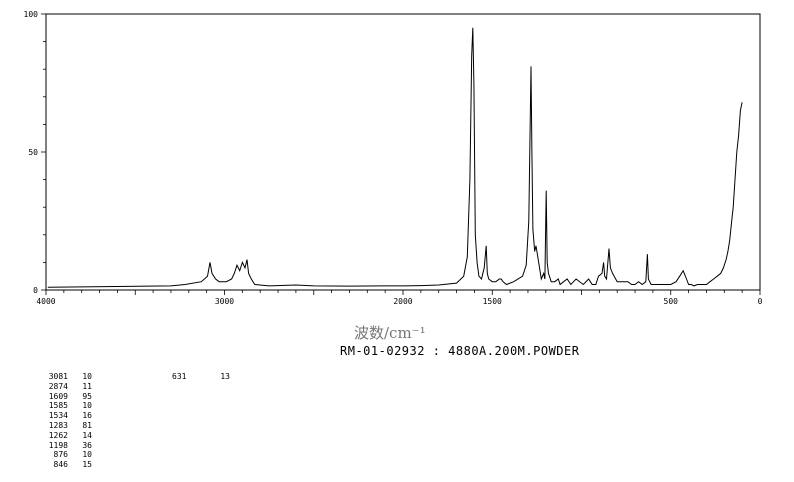 The height and width of the screenshot is (482, 794). What do you see at coordinates (60, 465) in the screenshot?
I see `peak-wavenumber: 846` at bounding box center [60, 465].